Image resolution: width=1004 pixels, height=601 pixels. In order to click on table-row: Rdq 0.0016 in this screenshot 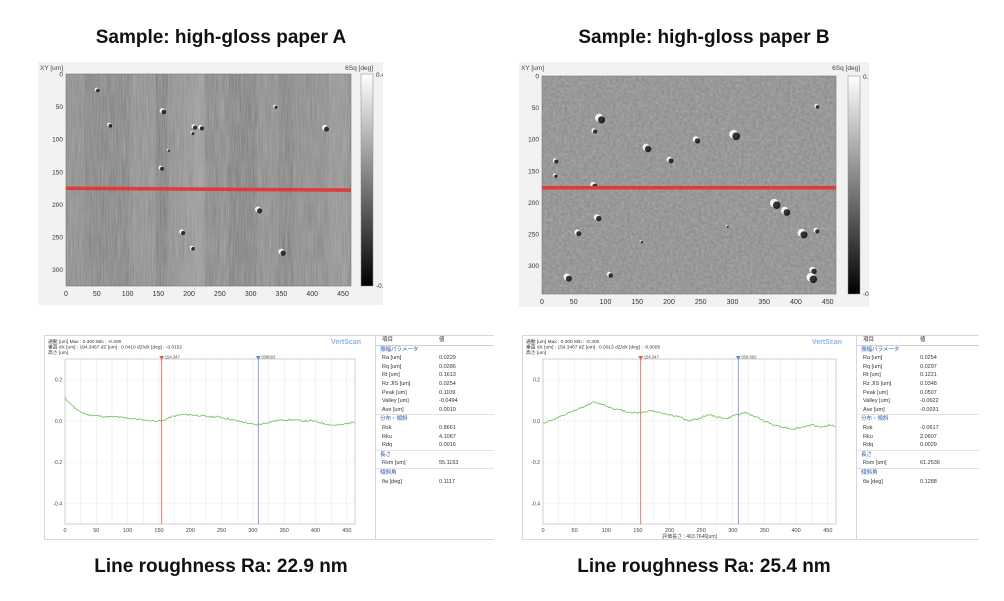, I will do `click(435, 445)`.